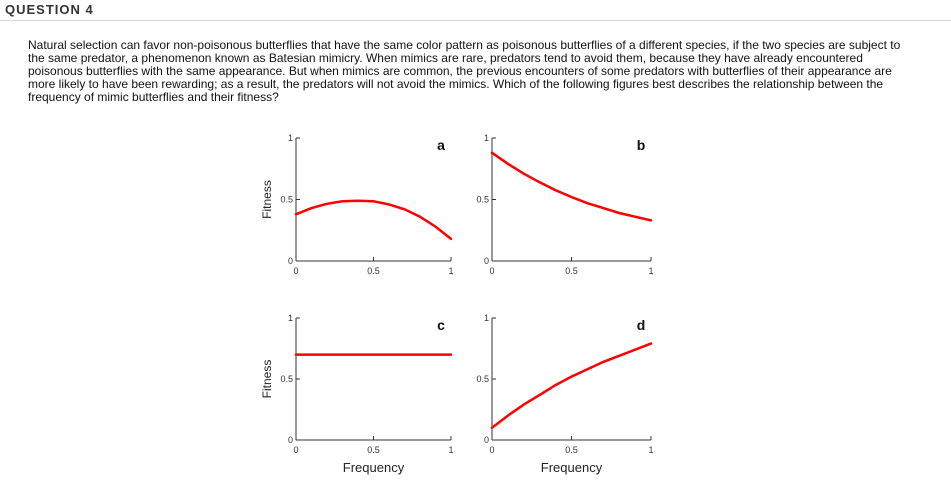  Describe the element at coordinates (290, 138) in the screenshot. I see `y-tick-label-a-2: 1` at that location.